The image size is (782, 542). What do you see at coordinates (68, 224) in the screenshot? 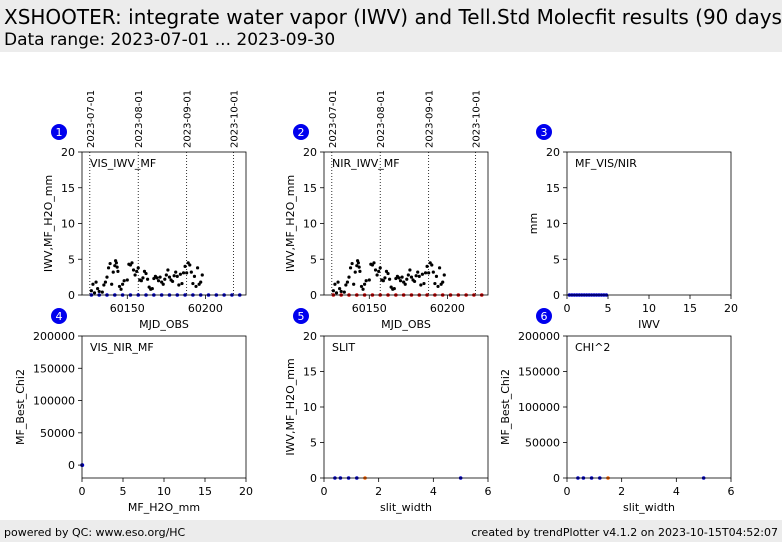
I see `y-tick-label: 10` at bounding box center [68, 224].